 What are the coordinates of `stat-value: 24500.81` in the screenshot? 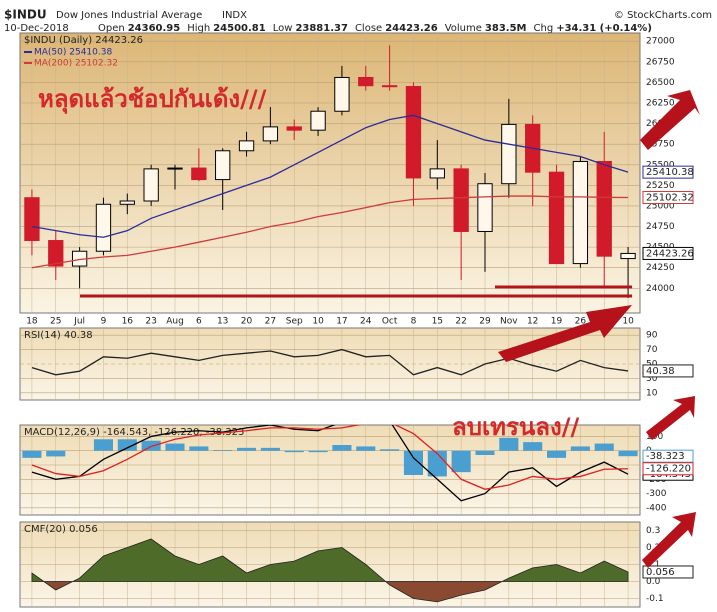 It's located at (239, 28).